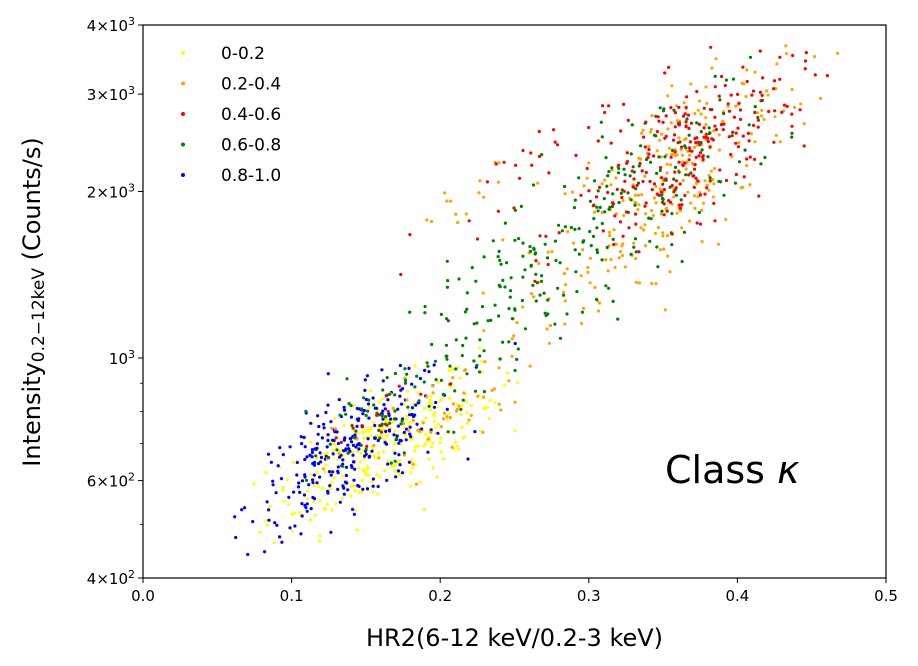 The image size is (918, 666). What do you see at coordinates (32, 414) in the screenshot?
I see `y-axis-title-main: Intensity` at bounding box center [32, 414].